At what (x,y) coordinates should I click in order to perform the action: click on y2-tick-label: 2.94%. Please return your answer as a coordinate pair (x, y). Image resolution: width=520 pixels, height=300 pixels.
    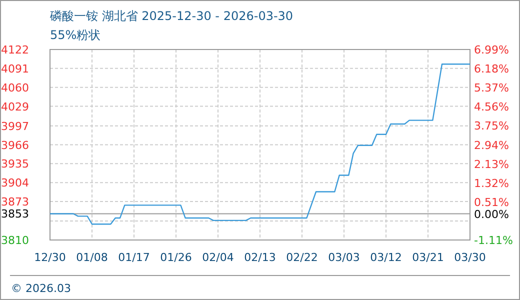
    Looking at the image, I should click on (491, 145).